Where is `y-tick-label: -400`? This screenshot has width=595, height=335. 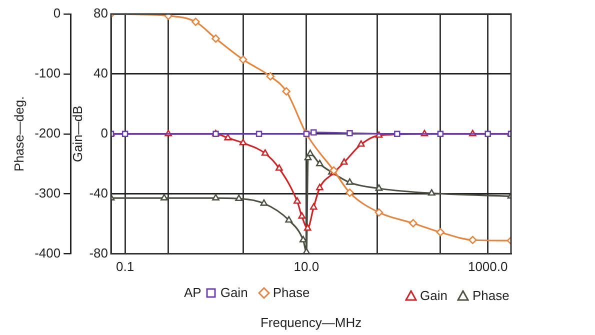
y-tick-label: -400 is located at coordinates (47, 252).